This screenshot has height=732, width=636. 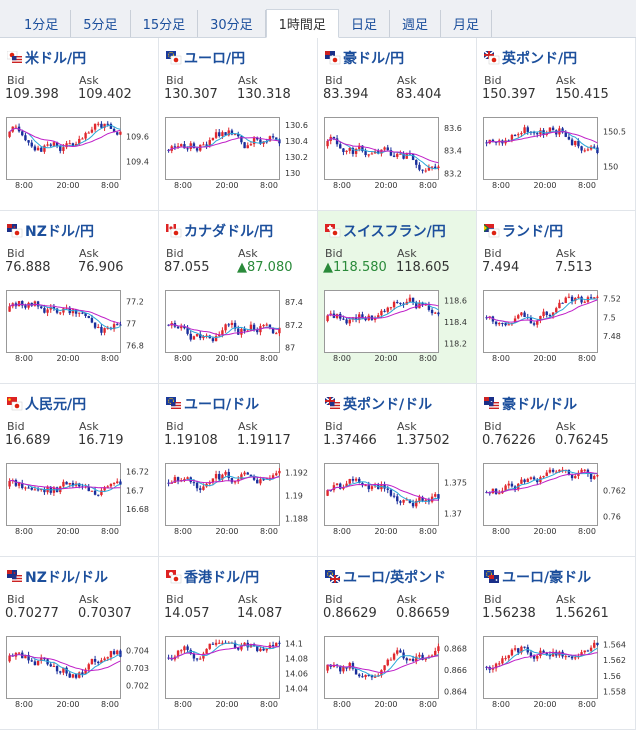 I want to click on pair-title-link: 人民元/円, so click(x=46, y=404).